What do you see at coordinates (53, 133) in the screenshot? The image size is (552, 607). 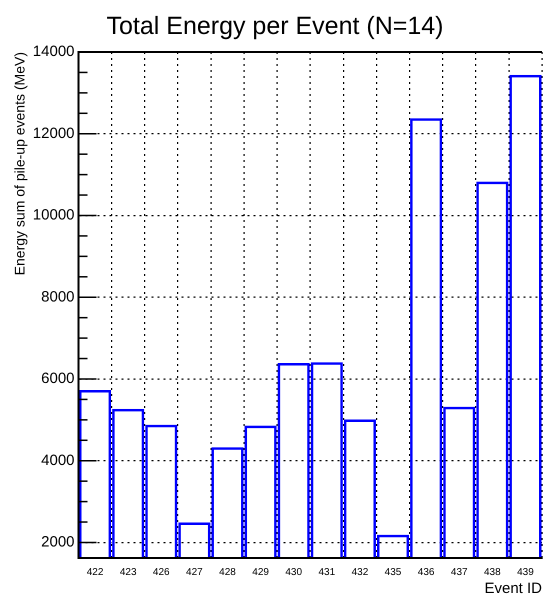 I see `y-tick-label: 12000` at bounding box center [53, 133].